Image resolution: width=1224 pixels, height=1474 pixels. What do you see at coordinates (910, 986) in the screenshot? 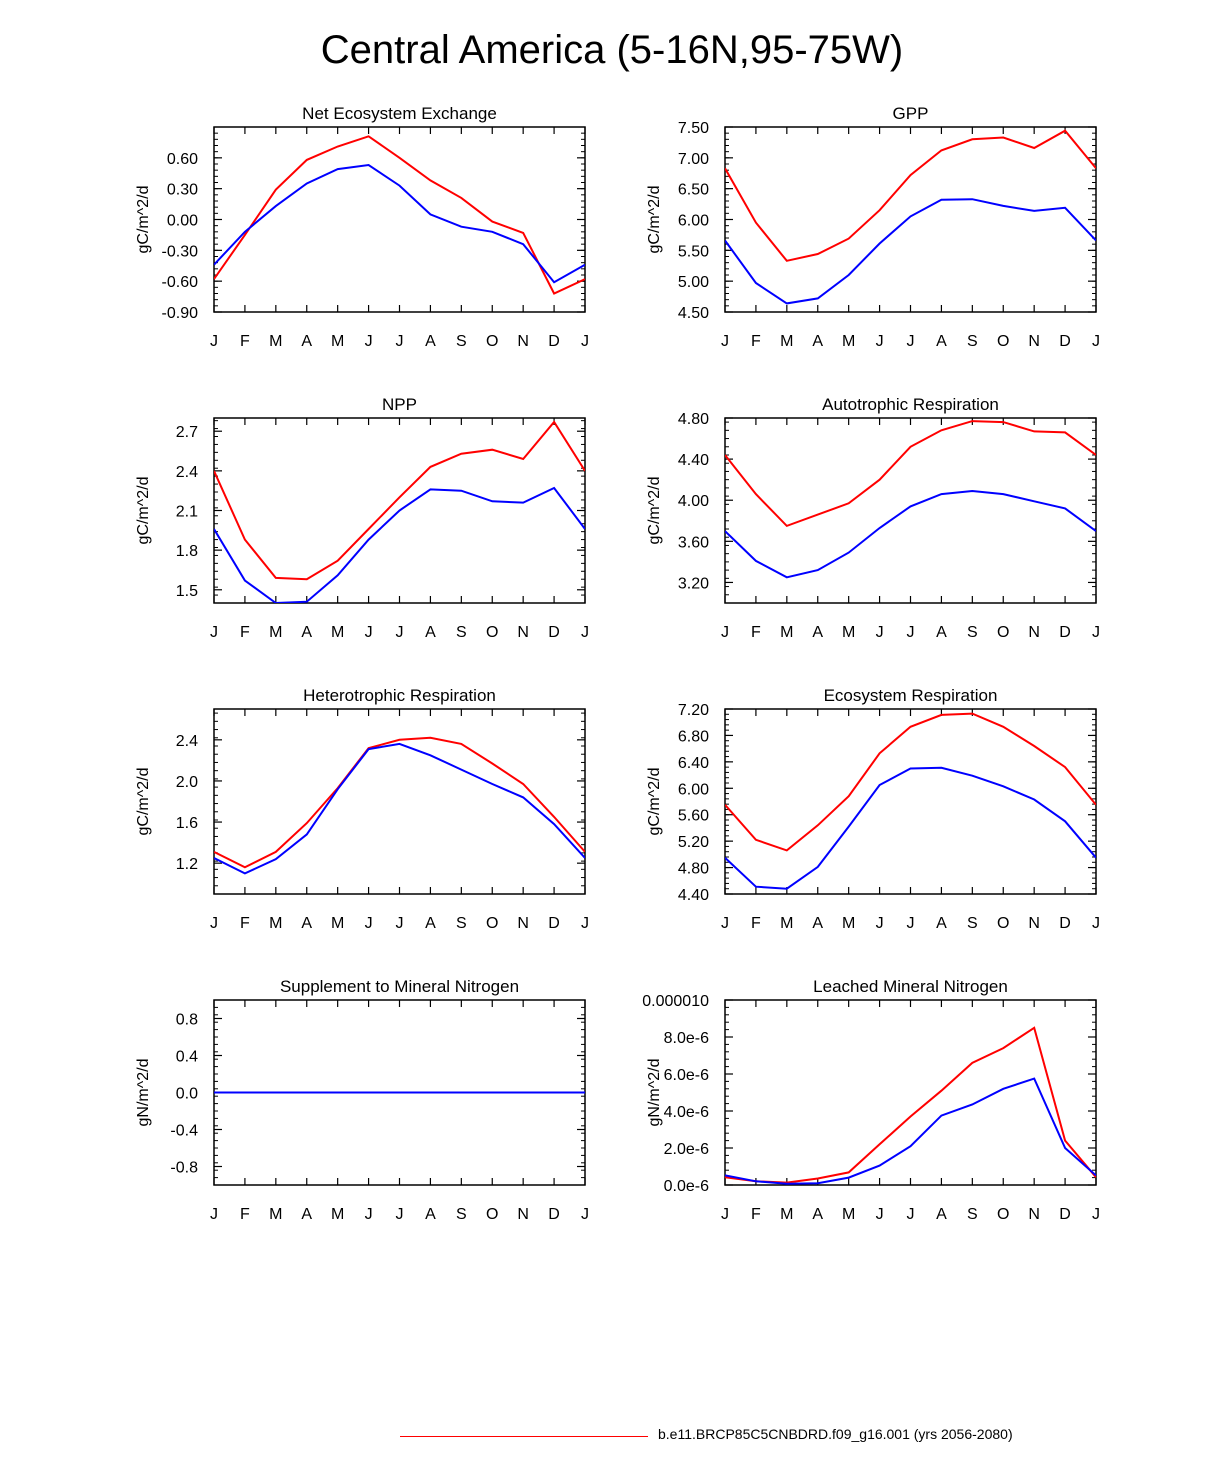
I see `chart-title: Leached Mineral Nitrogen` at bounding box center [910, 986].